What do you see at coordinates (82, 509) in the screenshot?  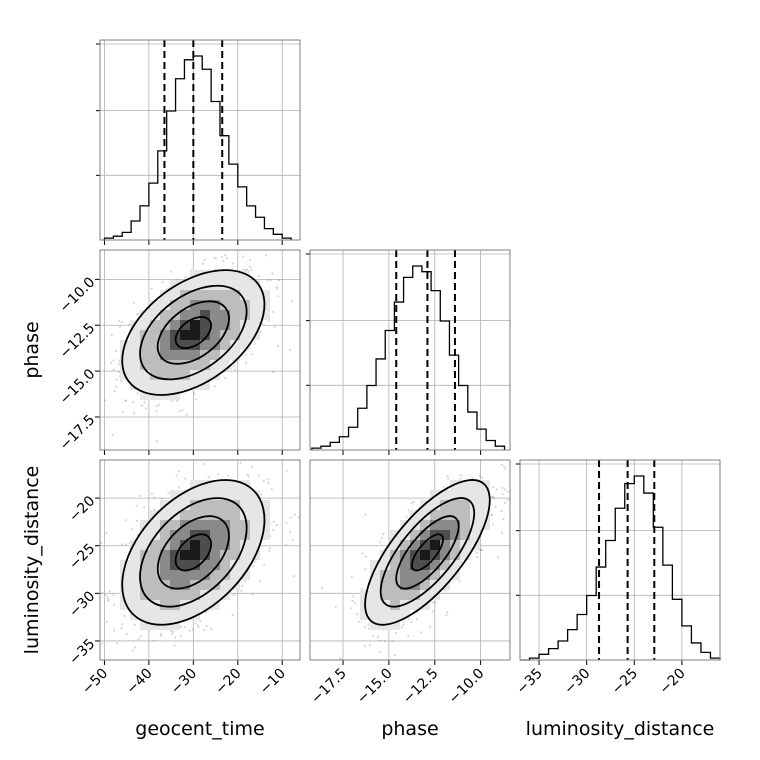 I see `ytick-label: −20` at bounding box center [82, 509].